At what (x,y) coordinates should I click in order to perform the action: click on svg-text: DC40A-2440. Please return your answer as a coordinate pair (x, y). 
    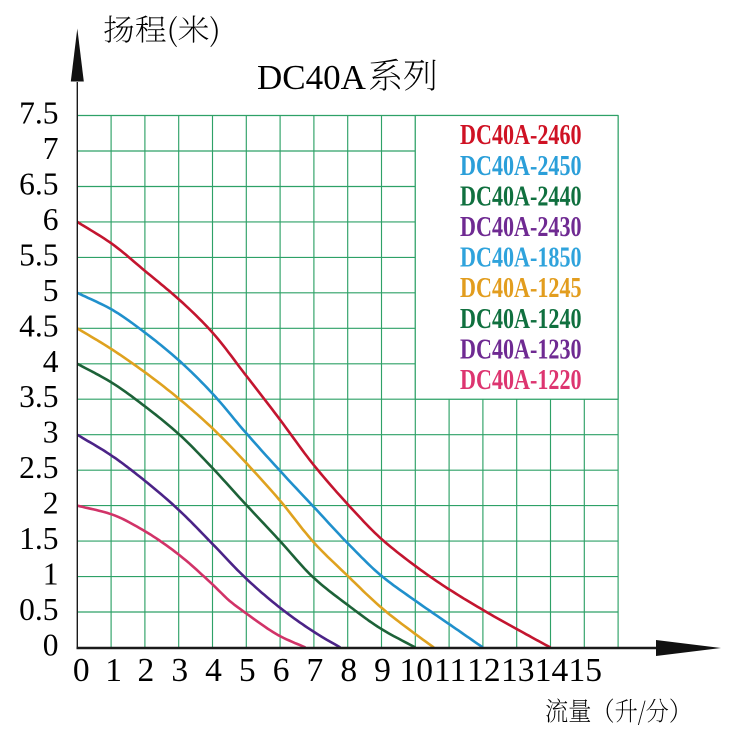
    Looking at the image, I should click on (521, 196).